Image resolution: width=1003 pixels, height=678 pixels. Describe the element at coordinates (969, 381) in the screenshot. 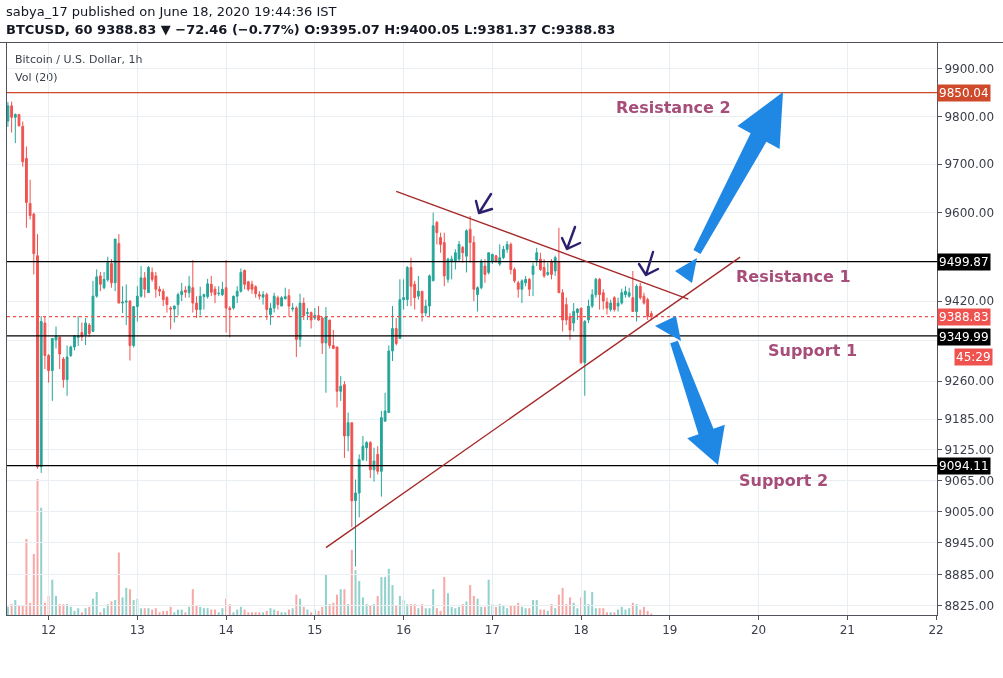

I see `y-tick-label: 9260.00` at that location.